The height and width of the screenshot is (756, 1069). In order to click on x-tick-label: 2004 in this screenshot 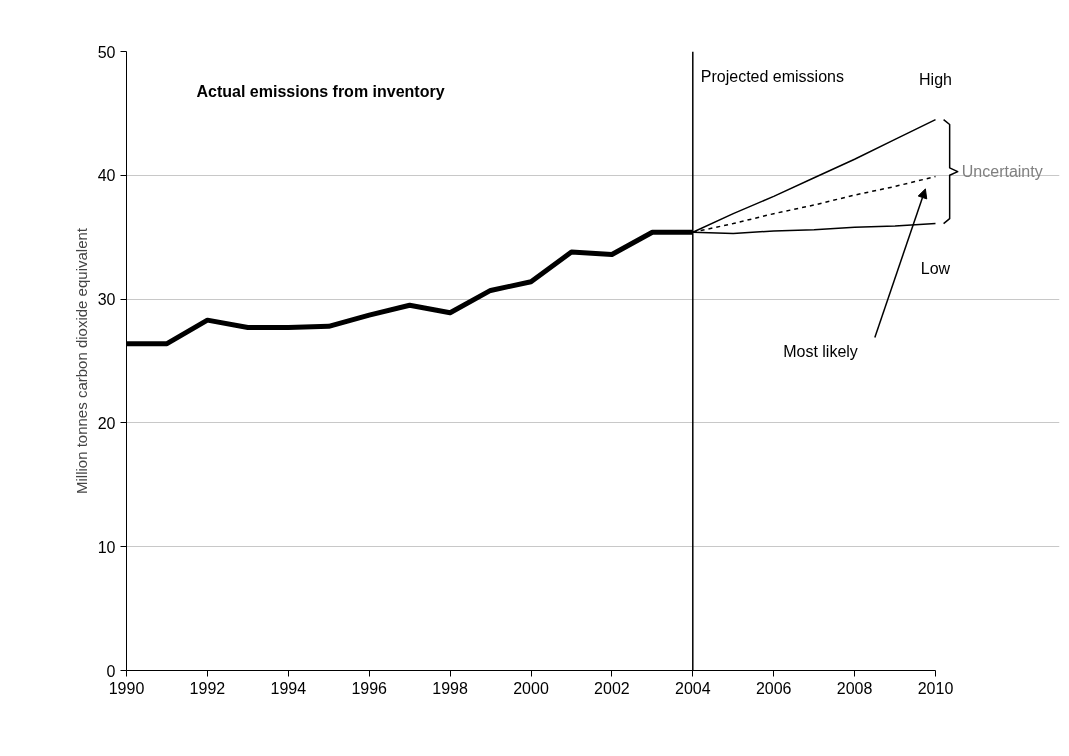, I will do `click(693, 688)`.